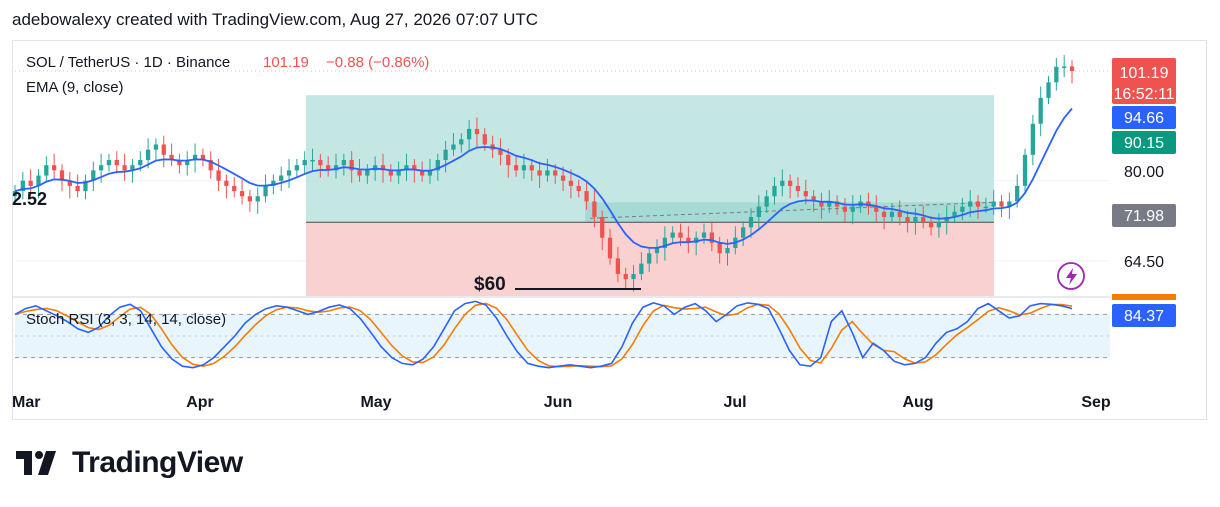  I want to click on time-axis-label: Jun, so click(558, 402).